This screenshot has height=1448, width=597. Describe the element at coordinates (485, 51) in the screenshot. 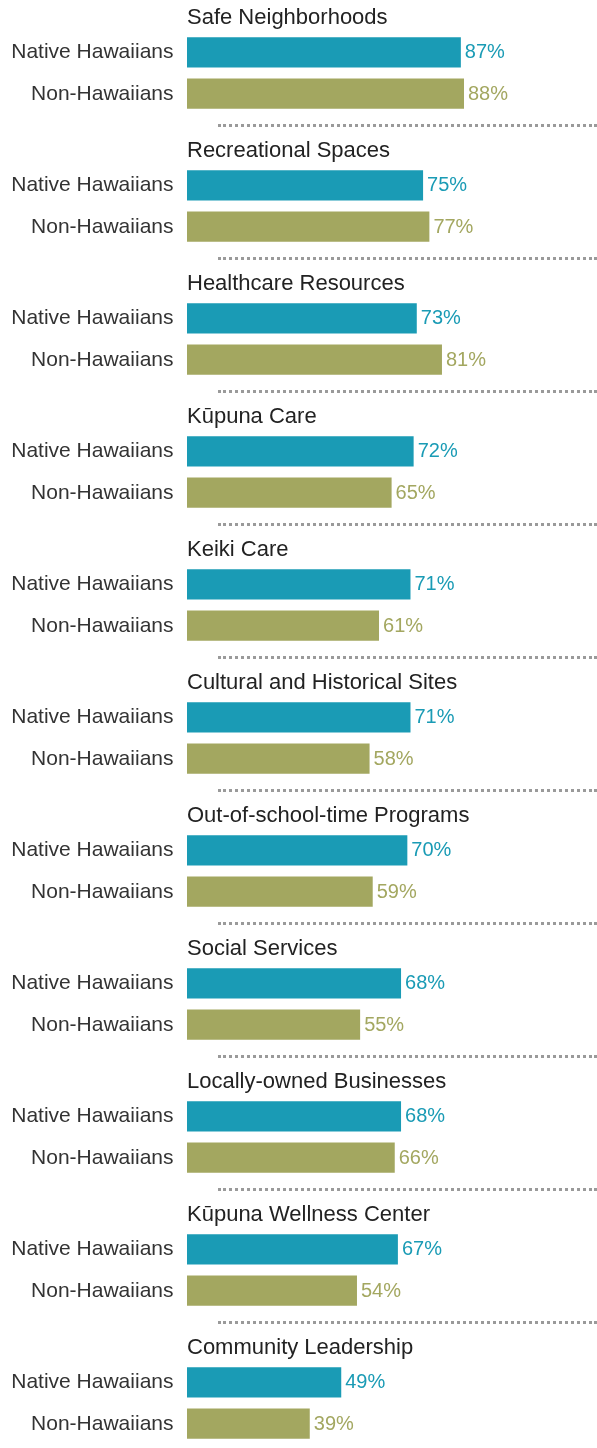

I see `data-label: 87%` at that location.